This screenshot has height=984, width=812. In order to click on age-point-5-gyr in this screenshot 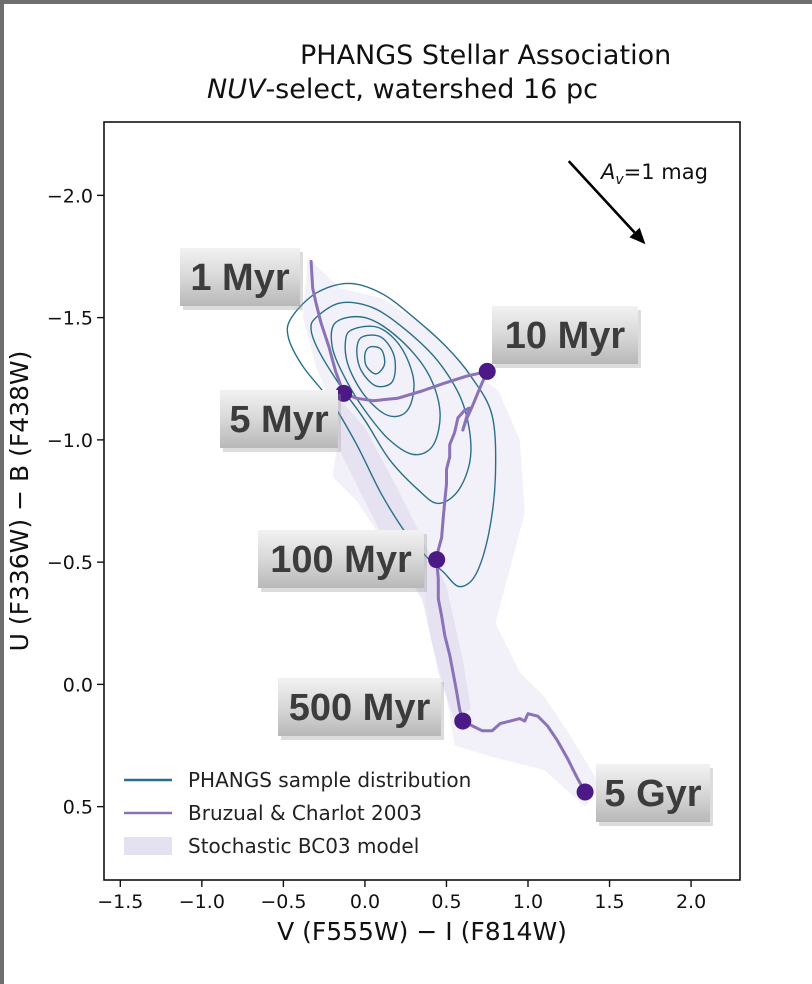, I will do `click(585, 792)`.